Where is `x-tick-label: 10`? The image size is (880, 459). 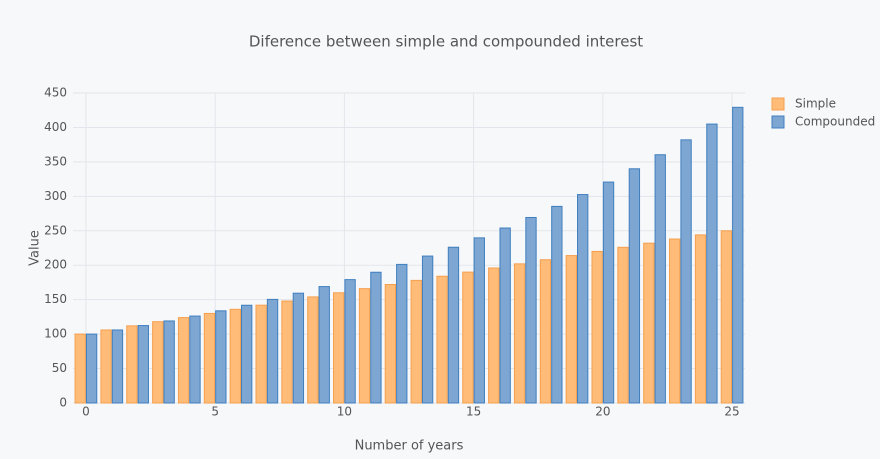
x-tick-label: 10 is located at coordinates (344, 412).